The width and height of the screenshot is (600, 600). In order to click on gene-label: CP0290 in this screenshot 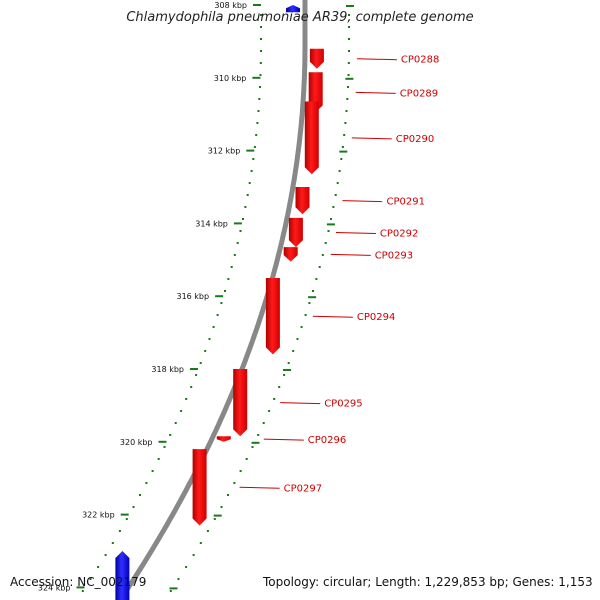, I will do `click(415, 139)`.